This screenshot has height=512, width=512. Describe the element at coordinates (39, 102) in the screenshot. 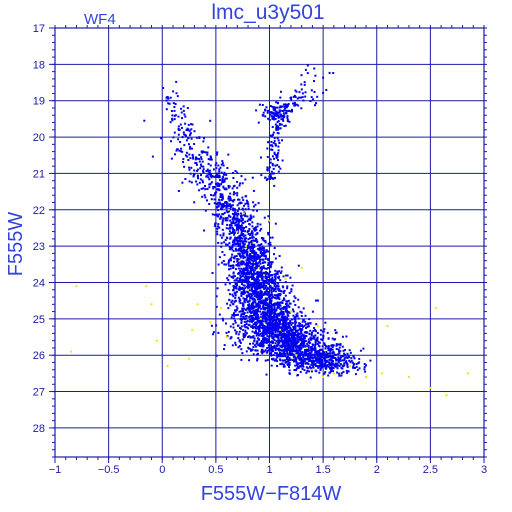

I see `y-tick-label: 19` at that location.